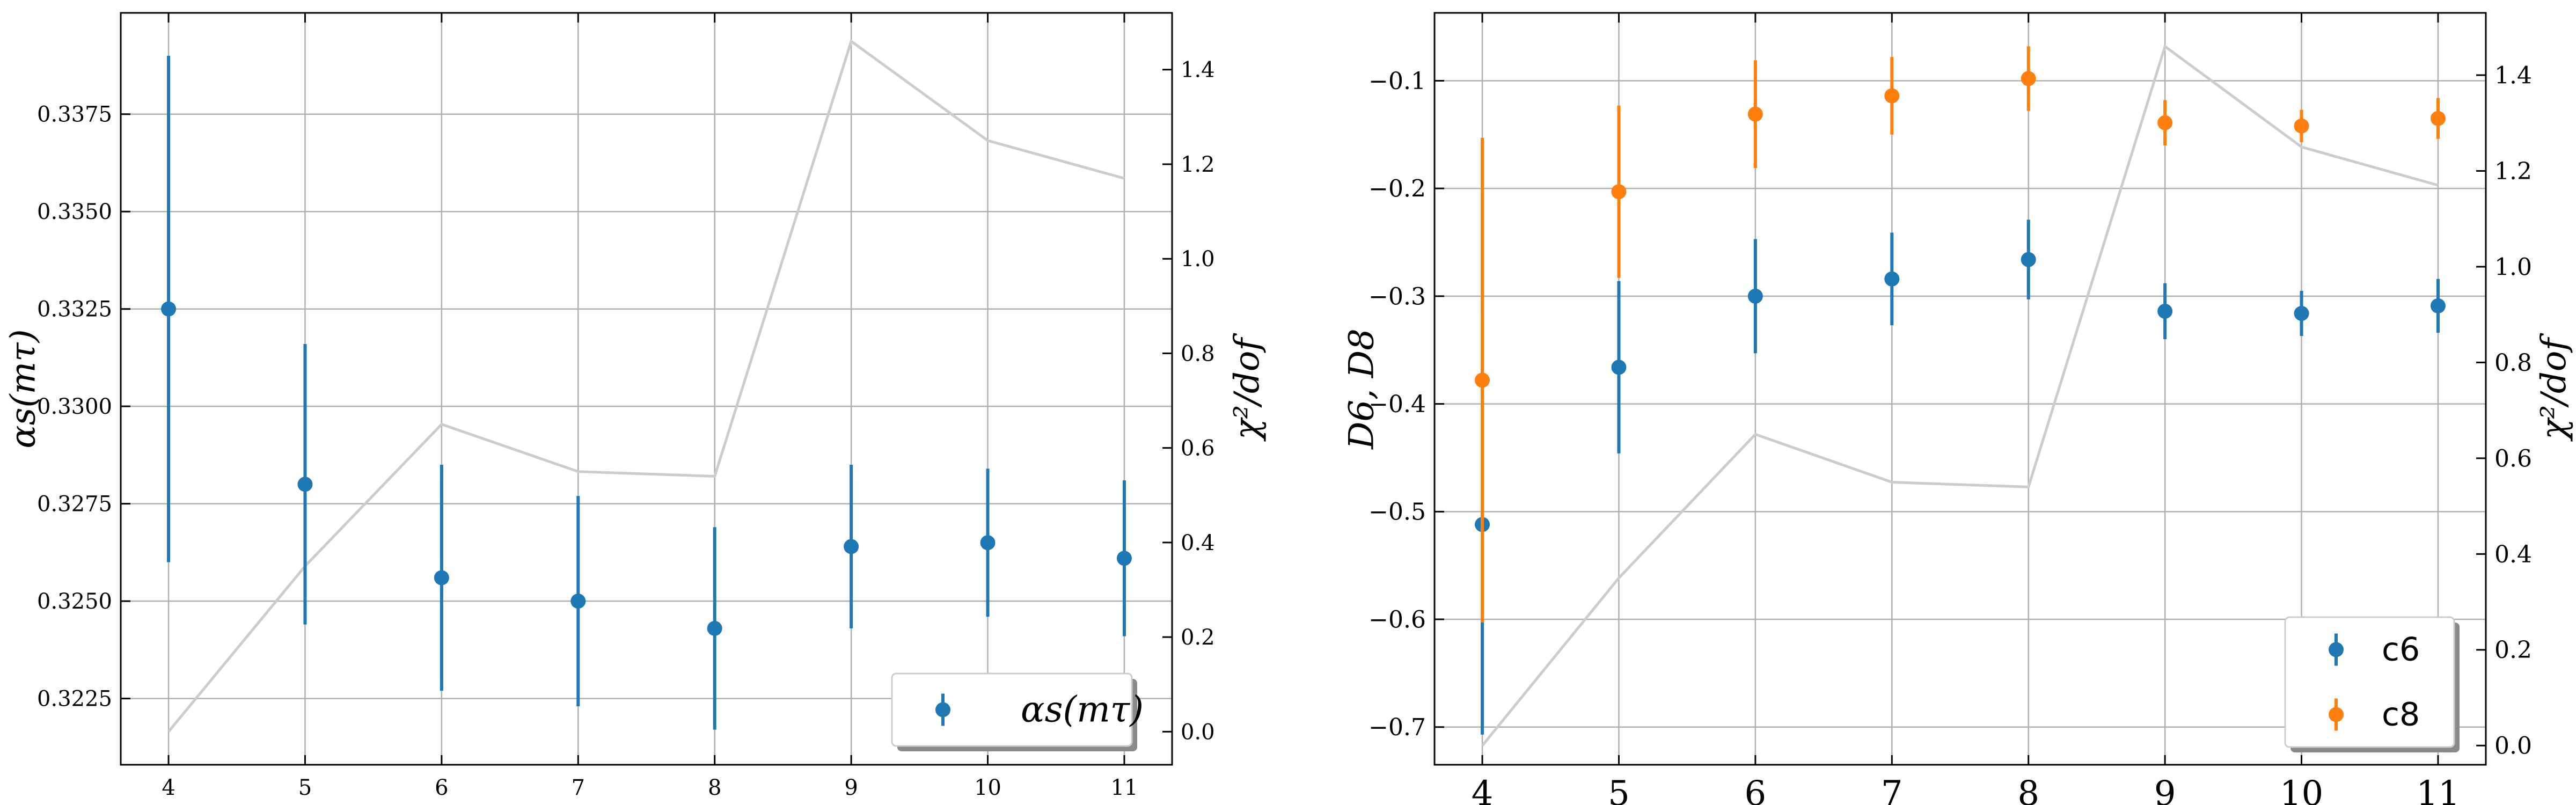  What do you see at coordinates (2028, 789) in the screenshot?
I see `right-x-tick-label: 8` at bounding box center [2028, 789].